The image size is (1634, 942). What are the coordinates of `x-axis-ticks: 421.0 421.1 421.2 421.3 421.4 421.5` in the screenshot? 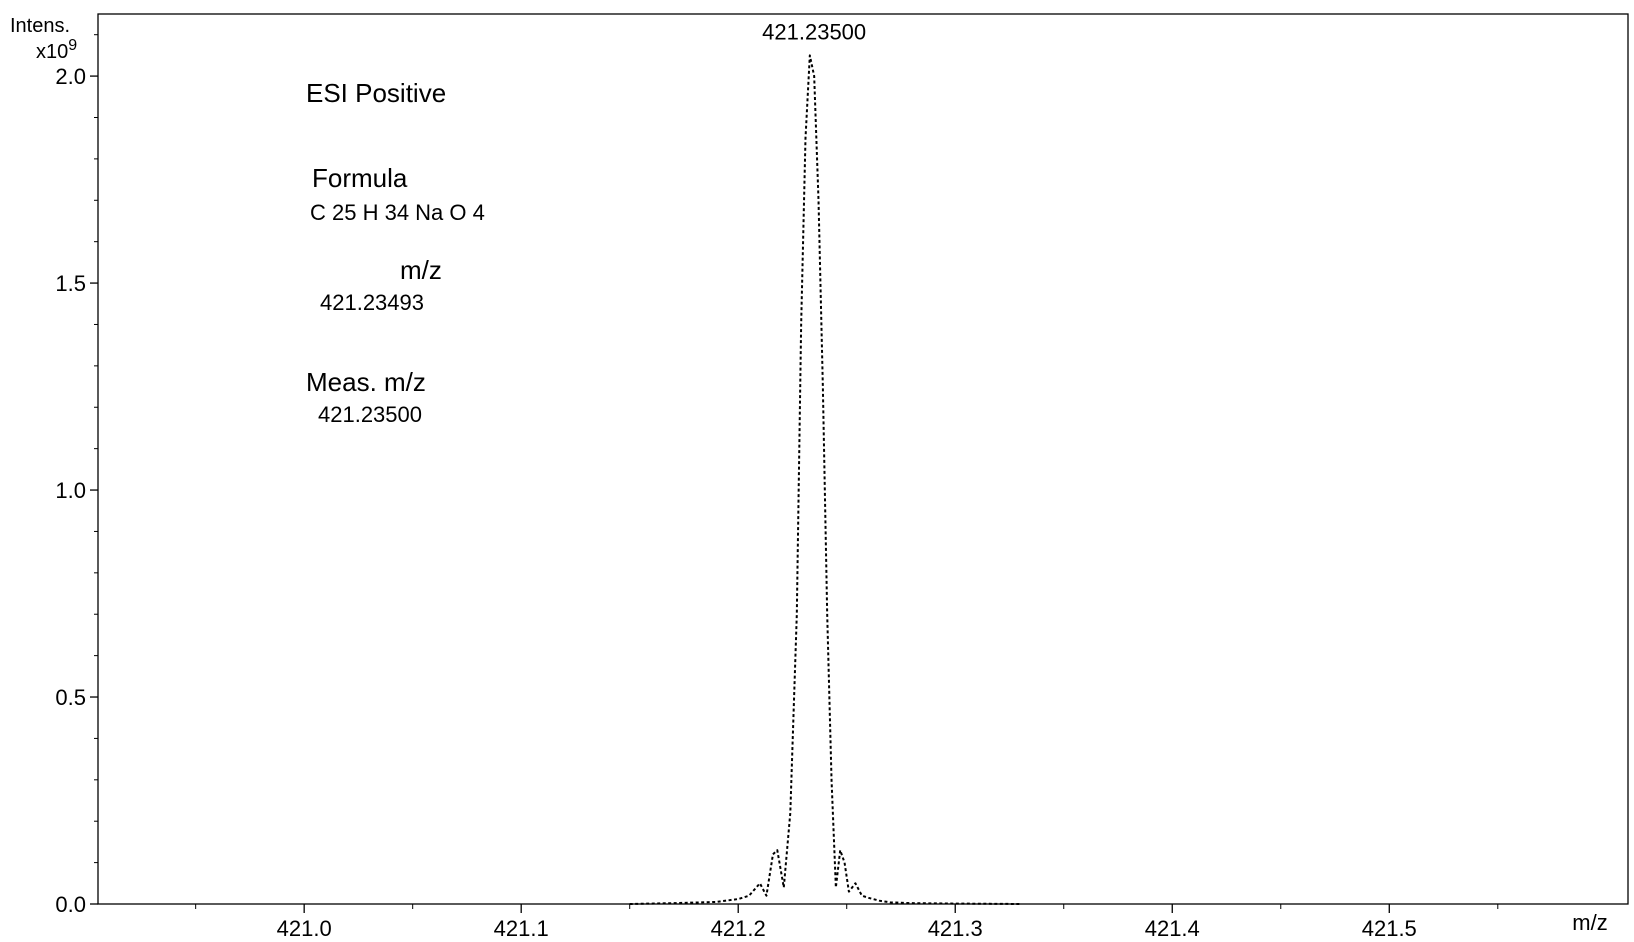 It's located at (847, 922).